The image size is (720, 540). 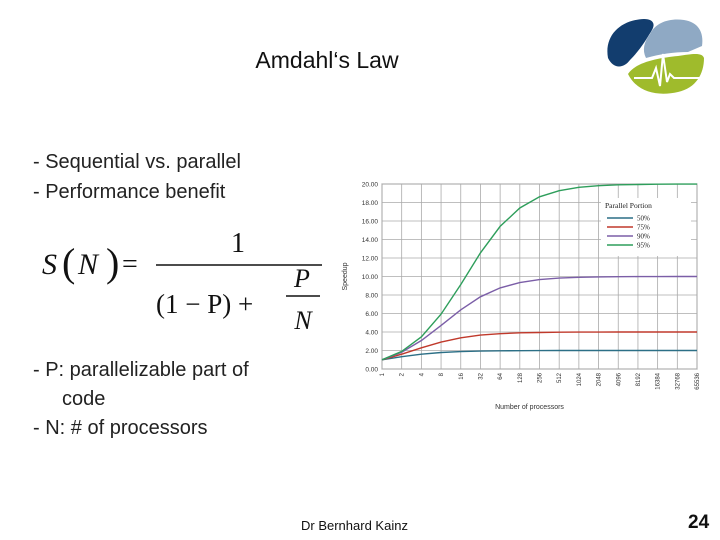 What do you see at coordinates (643, 237) in the screenshot?
I see `legend-label: 90%` at bounding box center [643, 237].